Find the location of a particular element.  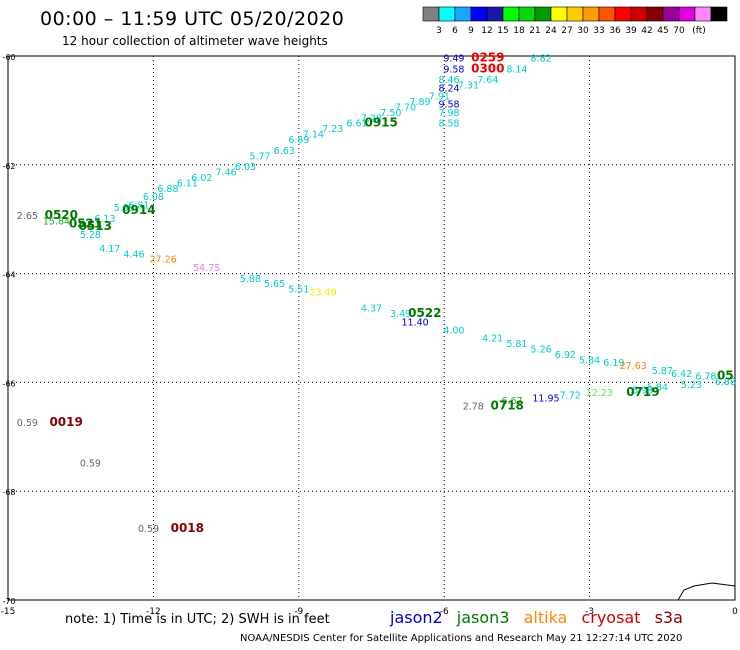

y-tick-label: -70 is located at coordinates (8, 601).